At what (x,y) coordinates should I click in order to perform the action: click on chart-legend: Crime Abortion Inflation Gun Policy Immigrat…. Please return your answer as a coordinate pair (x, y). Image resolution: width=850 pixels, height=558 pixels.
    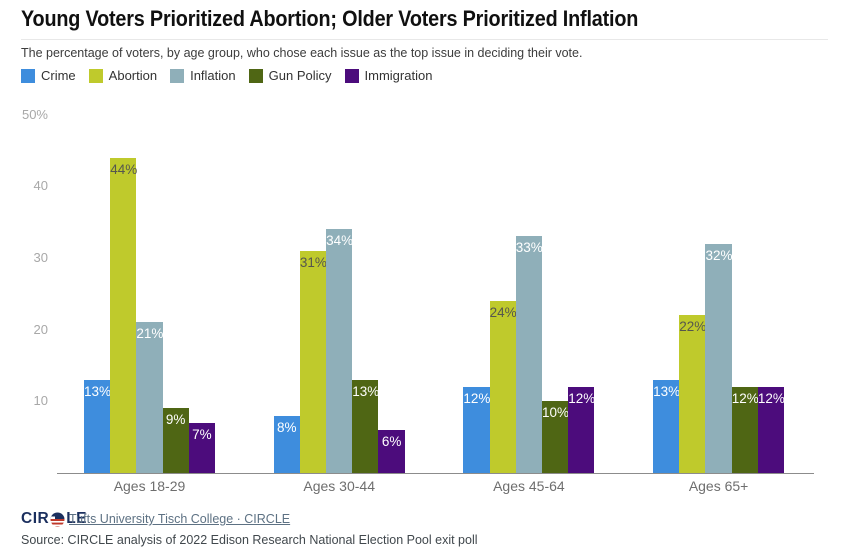
    Looking at the image, I should click on (226, 75).